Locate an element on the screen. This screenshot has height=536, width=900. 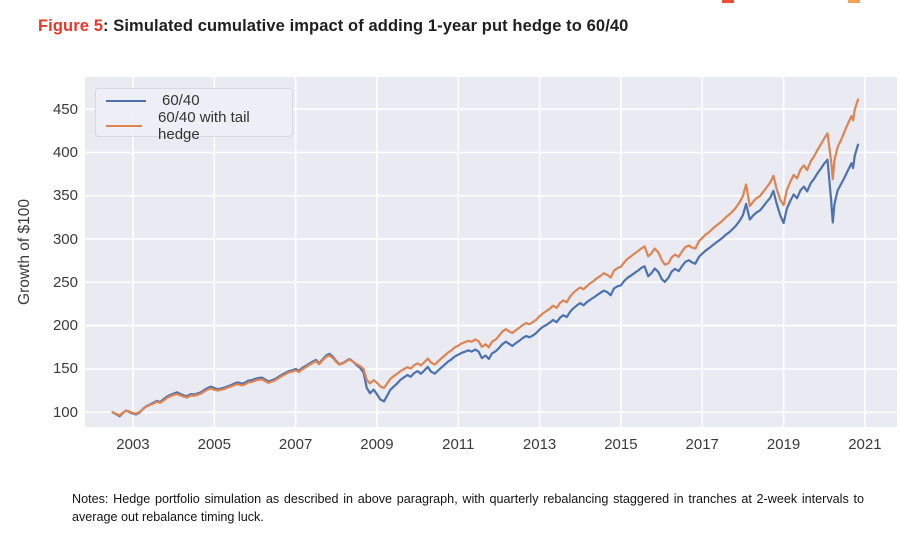
legend-label-6040: 60/40 is located at coordinates (181, 100).